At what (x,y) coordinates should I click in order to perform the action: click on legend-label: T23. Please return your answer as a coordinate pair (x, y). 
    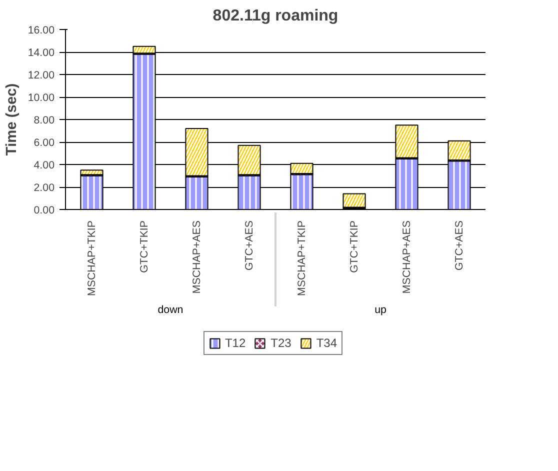
    Looking at the image, I should click on (281, 343).